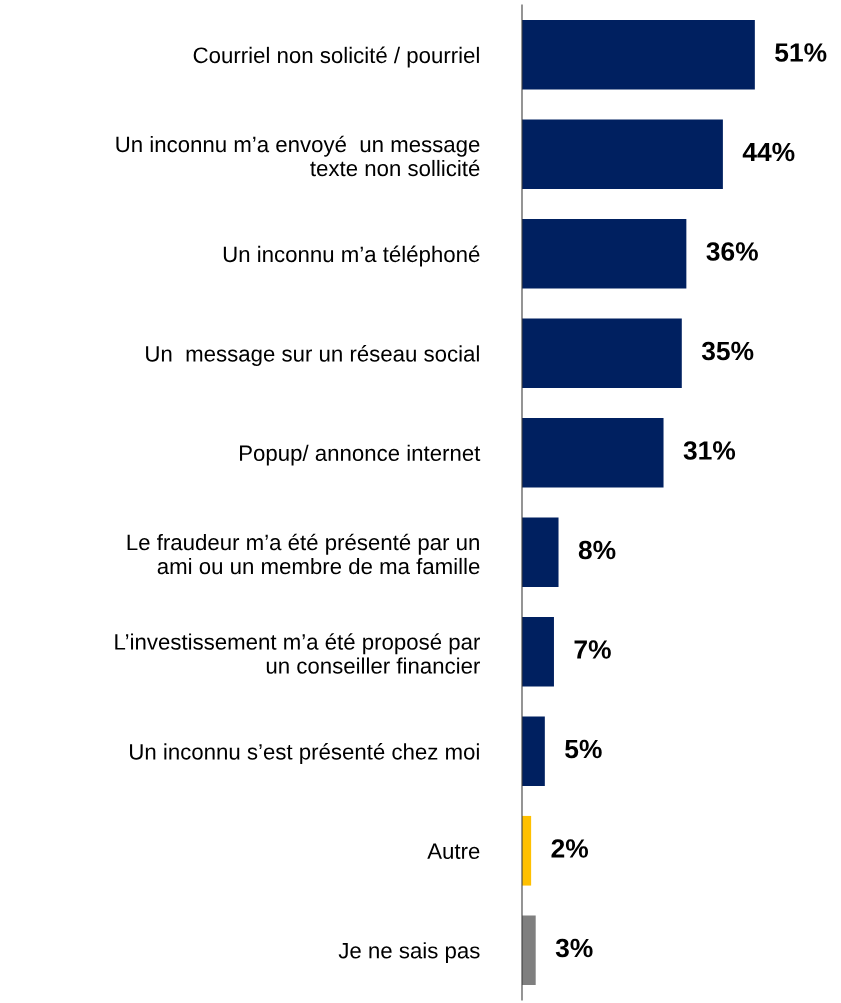 The image size is (841, 1003). What do you see at coordinates (574, 948) in the screenshot?
I see `data-label: 3%` at bounding box center [574, 948].